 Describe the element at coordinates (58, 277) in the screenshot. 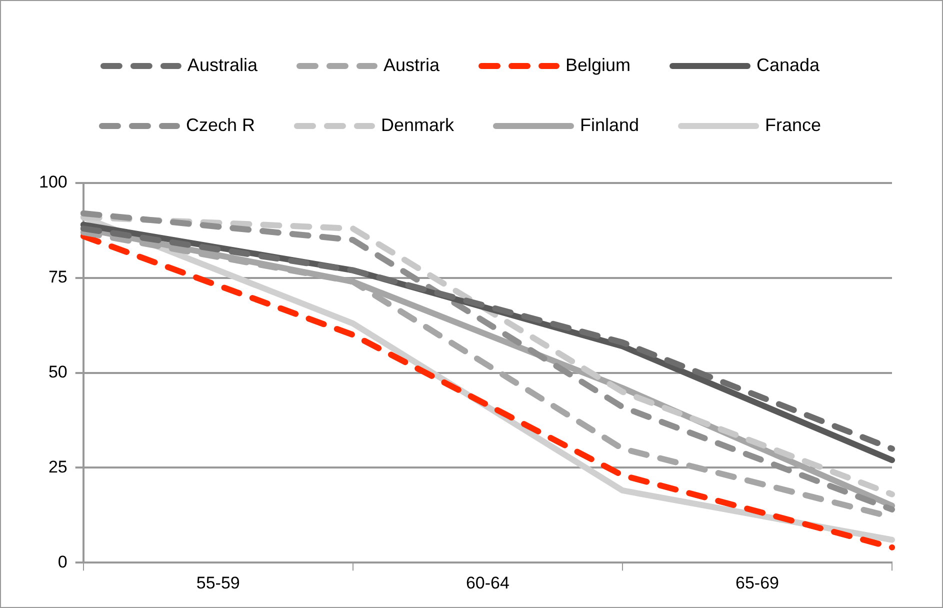

I see `y-tick-label: 75` at that location.